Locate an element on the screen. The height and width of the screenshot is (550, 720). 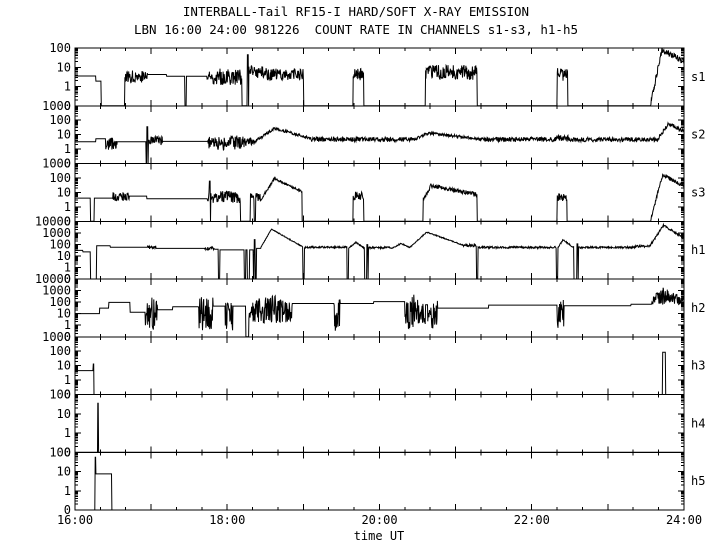
x-tick-label: 24:00 is located at coordinates (684, 520).